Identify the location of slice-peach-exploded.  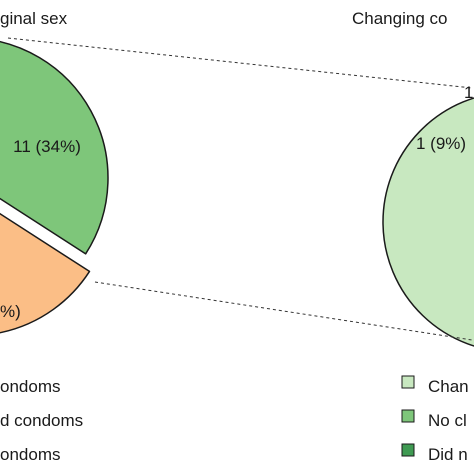
(45, 273).